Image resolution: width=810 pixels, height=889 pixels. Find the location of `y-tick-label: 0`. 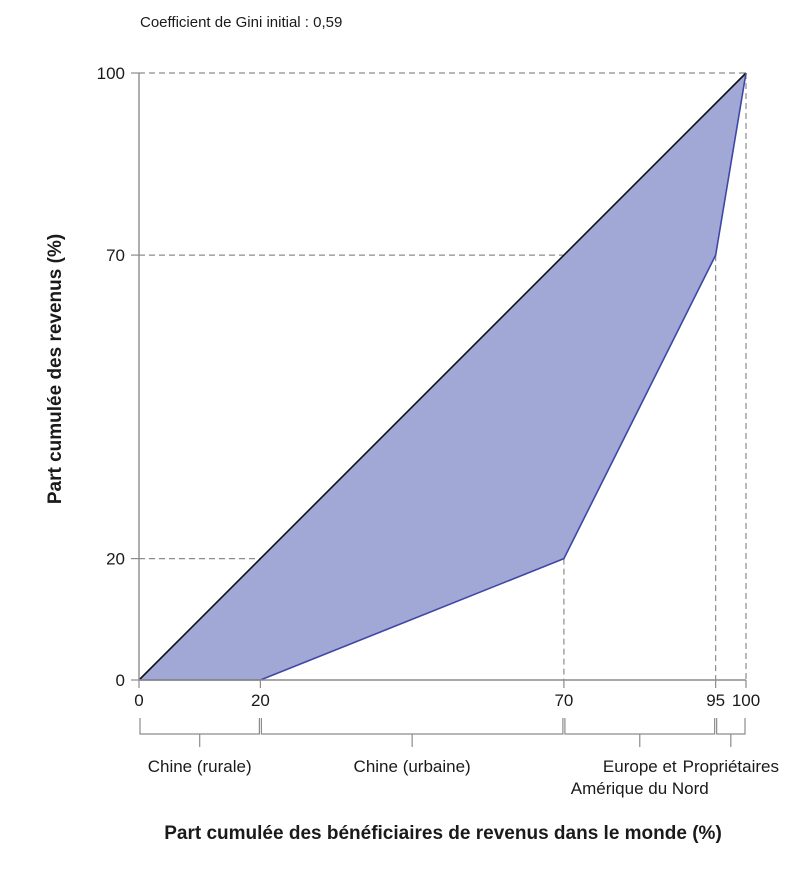

y-tick-label: 0 is located at coordinates (120, 680).